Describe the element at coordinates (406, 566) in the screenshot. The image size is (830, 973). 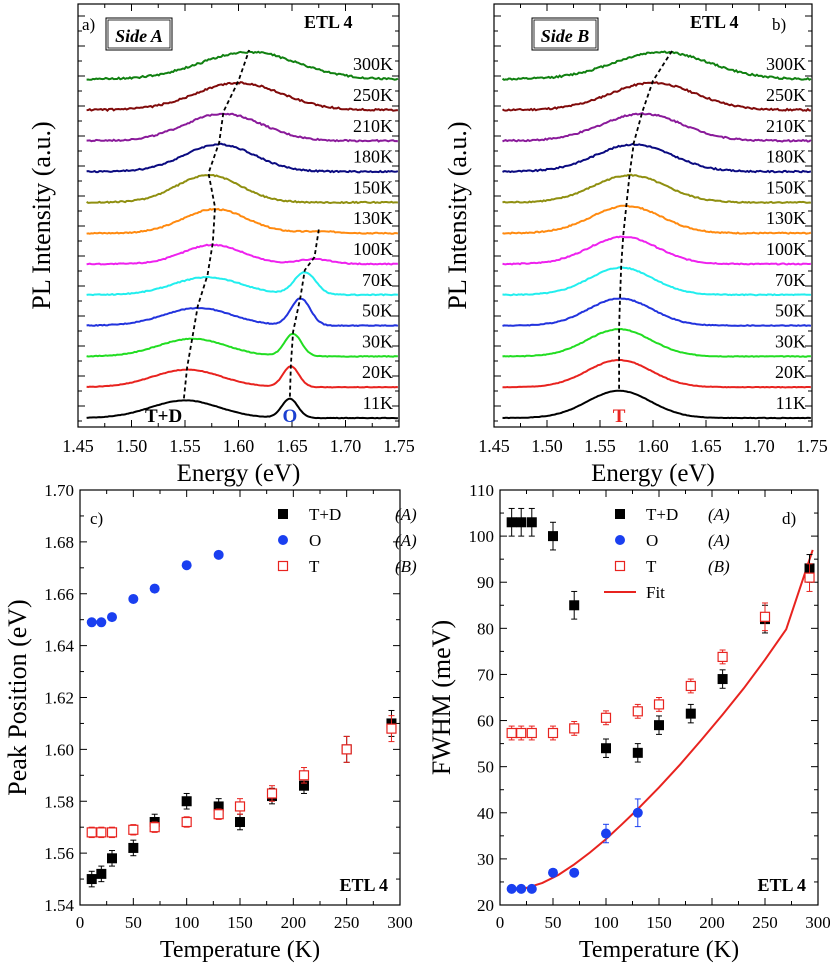
I see `legend-side: (B)` at that location.